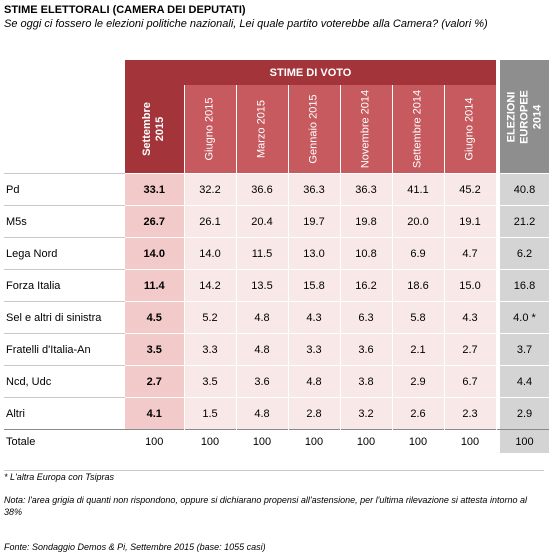 The image size is (550, 560). I want to click on party-label: Sel e altri di sinistra, so click(64, 317).